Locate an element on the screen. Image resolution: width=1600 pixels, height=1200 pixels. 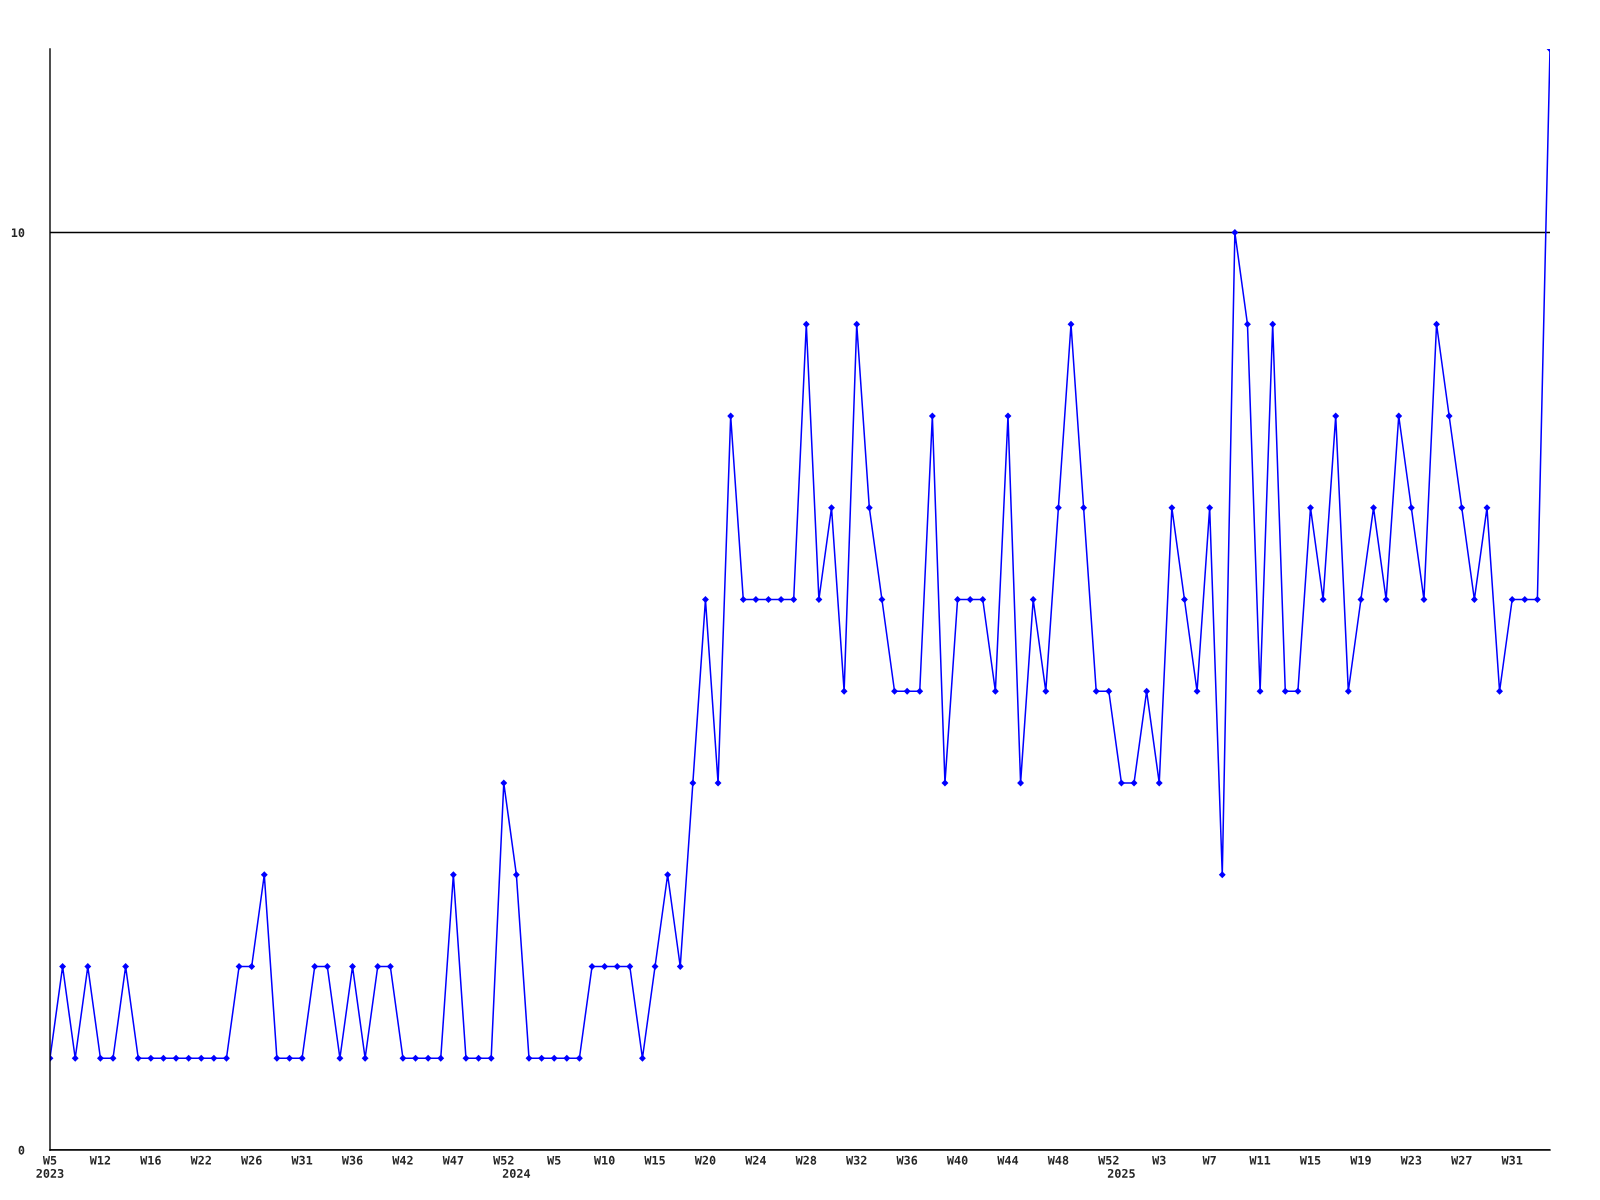
x-tick-label: W11 is located at coordinates (1260, 1160).